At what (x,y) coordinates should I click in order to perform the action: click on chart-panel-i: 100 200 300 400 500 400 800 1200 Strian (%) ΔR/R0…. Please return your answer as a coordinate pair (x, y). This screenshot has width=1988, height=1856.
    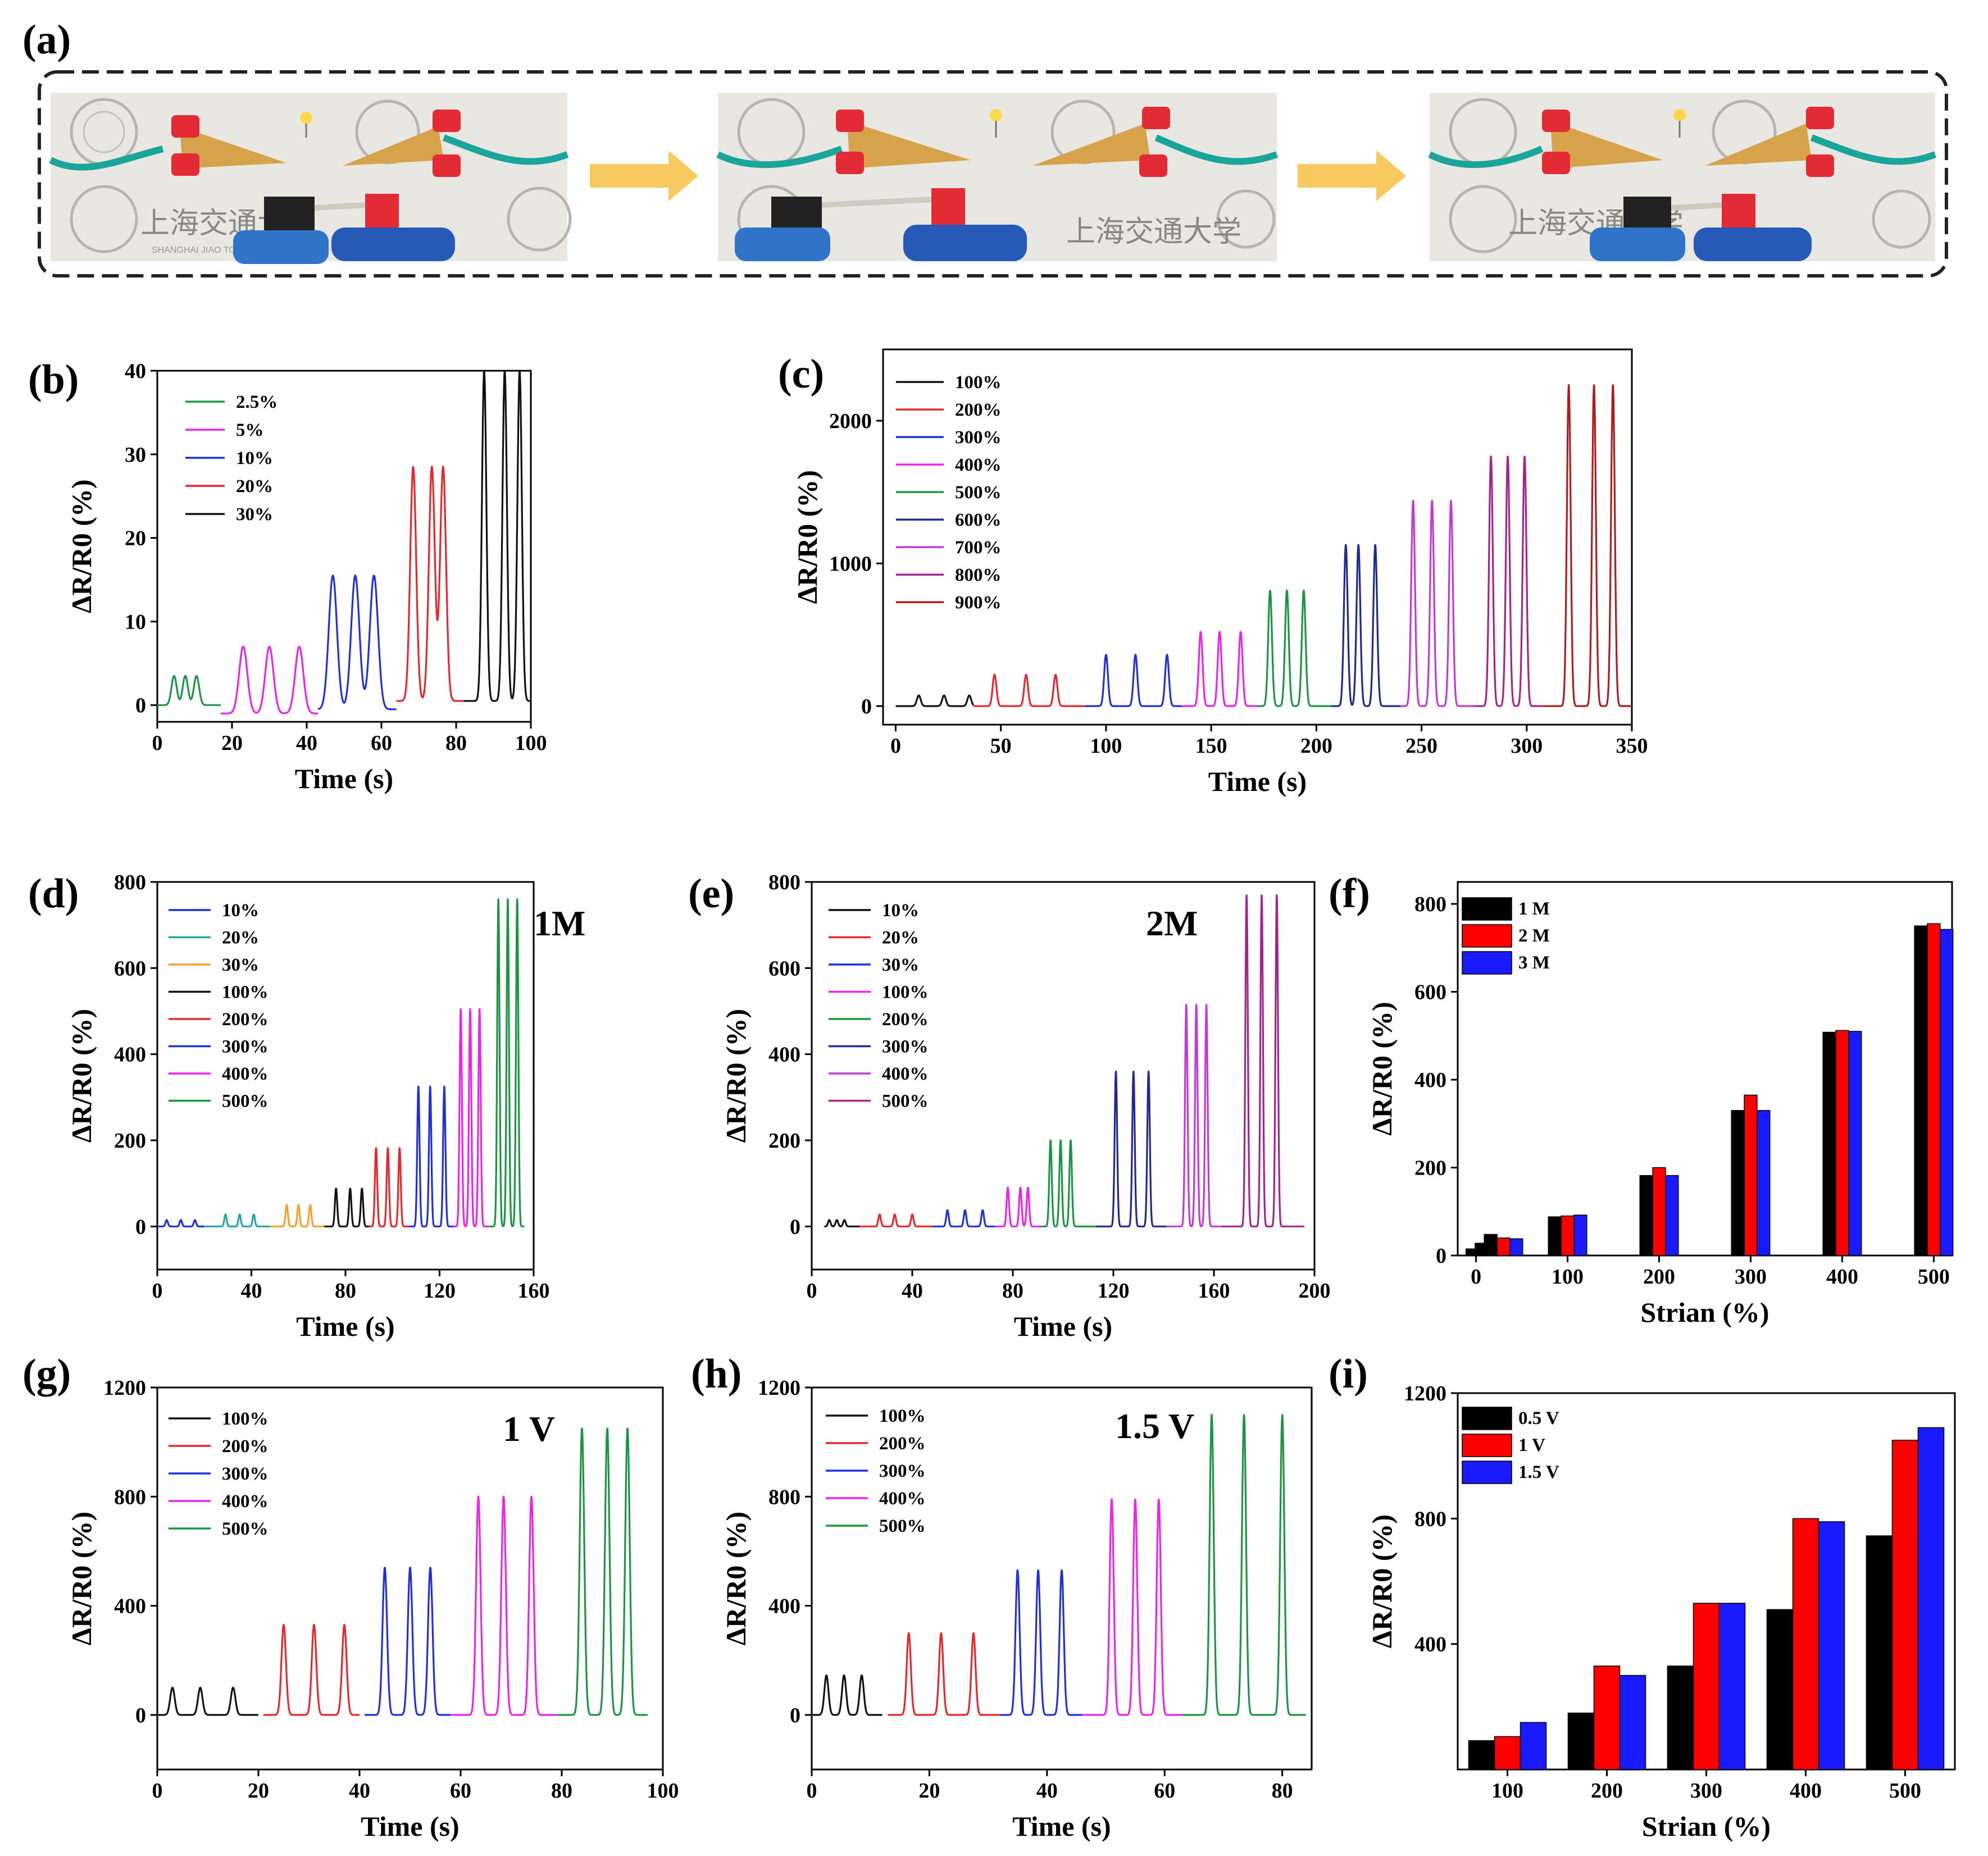
    Looking at the image, I should click on (1643, 1596).